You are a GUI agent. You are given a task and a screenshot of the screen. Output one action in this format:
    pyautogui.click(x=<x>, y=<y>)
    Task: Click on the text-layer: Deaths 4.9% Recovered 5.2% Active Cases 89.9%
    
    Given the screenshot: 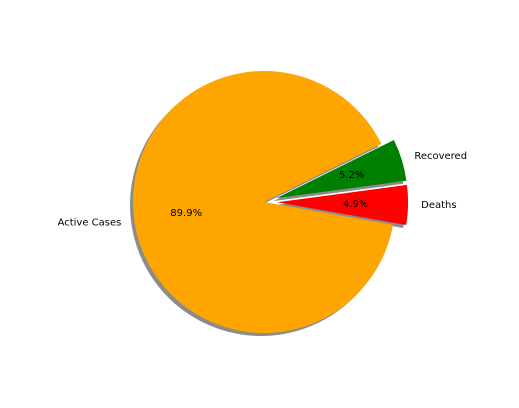 What is the action you would take?
    pyautogui.click(x=262, y=189)
    